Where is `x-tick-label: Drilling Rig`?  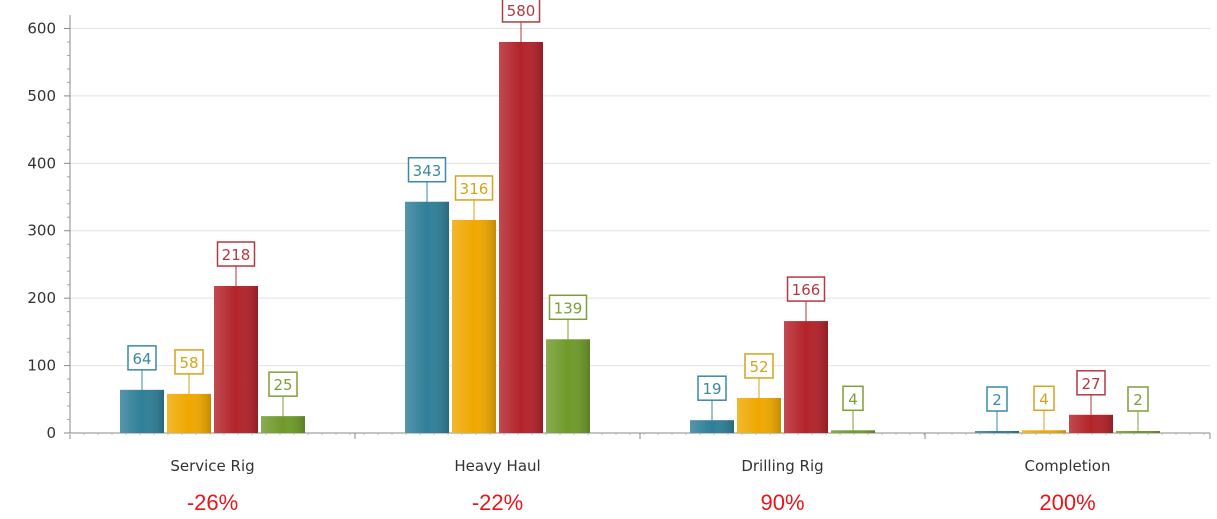
x-tick-label: Drilling Rig is located at coordinates (782, 466).